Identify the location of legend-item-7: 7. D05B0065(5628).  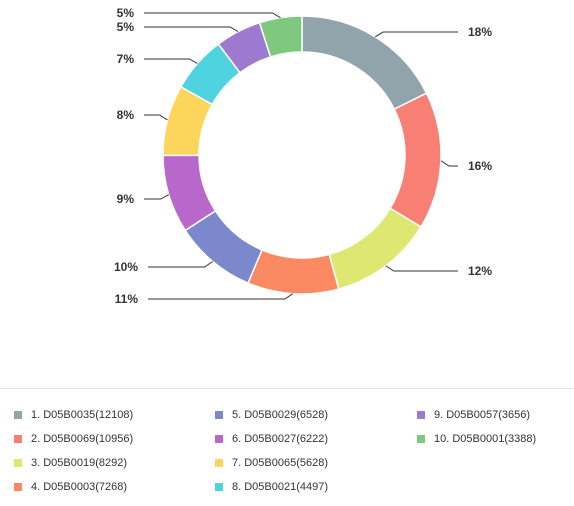
(271, 463).